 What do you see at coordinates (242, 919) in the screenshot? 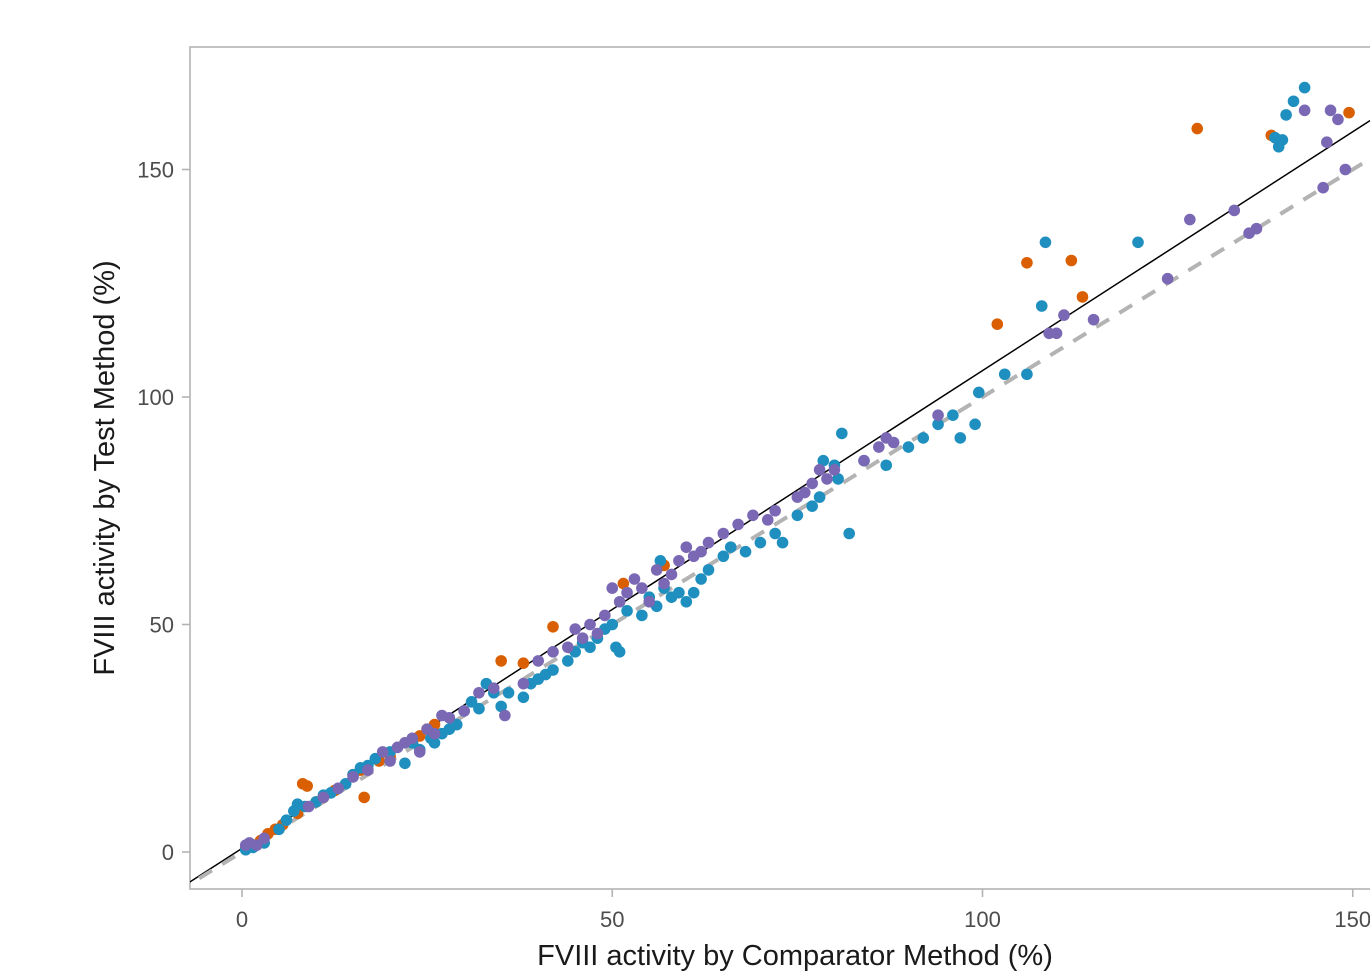
I see `x-tick-label-0: 0` at bounding box center [242, 919].